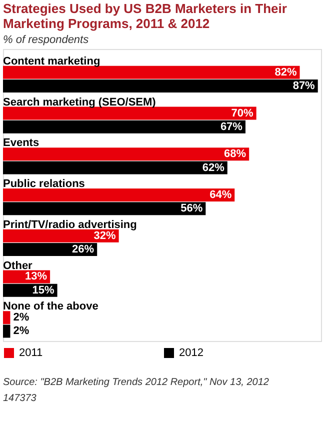 The width and height of the screenshot is (324, 427). I want to click on y-tick-label: Events, so click(21, 143).